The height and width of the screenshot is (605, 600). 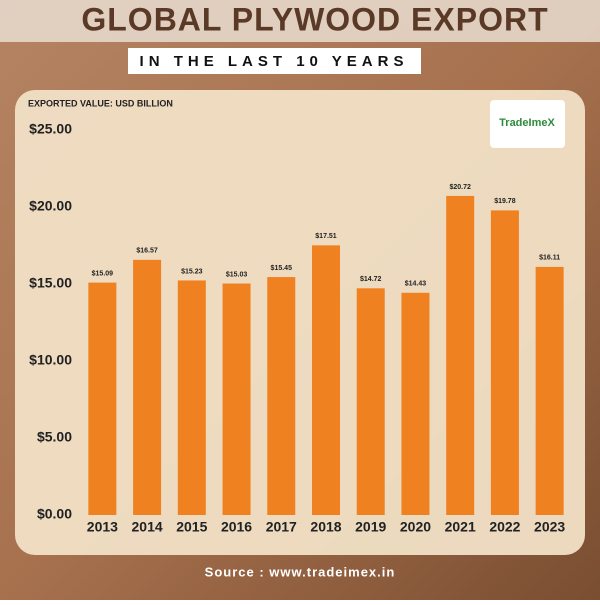 What do you see at coordinates (460, 527) in the screenshot?
I see `x-tick-label: 2021` at bounding box center [460, 527].